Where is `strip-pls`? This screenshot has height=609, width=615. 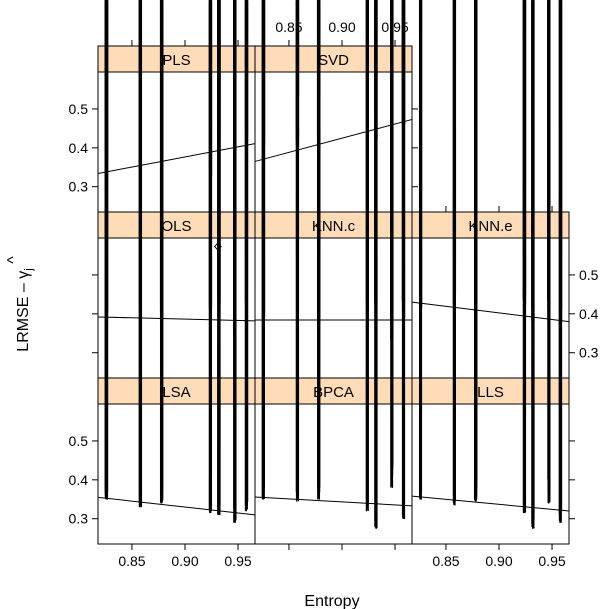 strip-pls is located at coordinates (176, 59).